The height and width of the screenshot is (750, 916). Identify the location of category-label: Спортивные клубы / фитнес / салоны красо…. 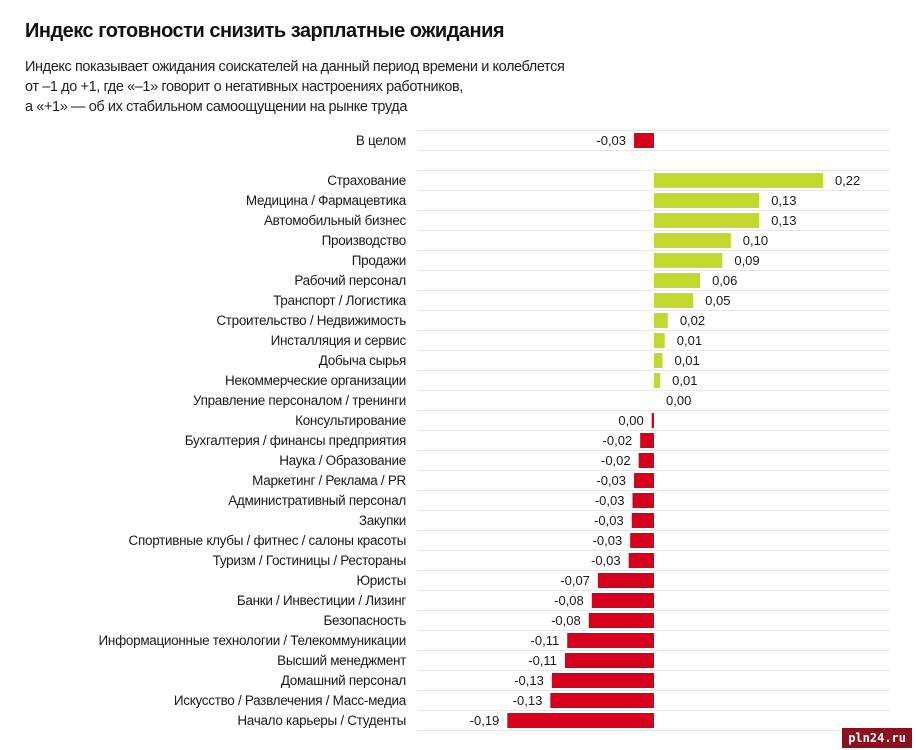
(267, 540).